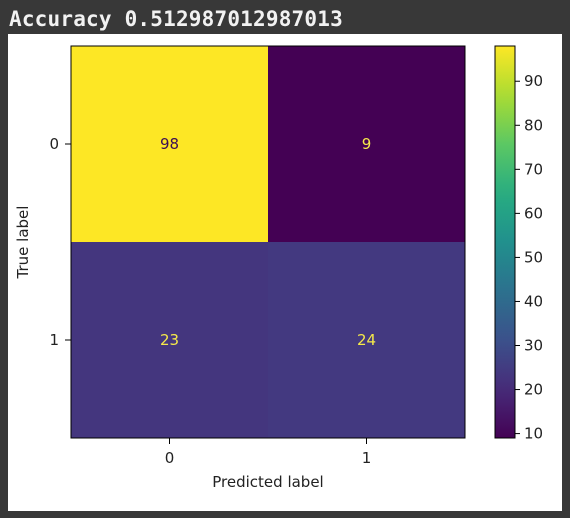 This screenshot has width=570, height=518. Describe the element at coordinates (170, 458) in the screenshot. I see `x-tick-label: 0` at that location.